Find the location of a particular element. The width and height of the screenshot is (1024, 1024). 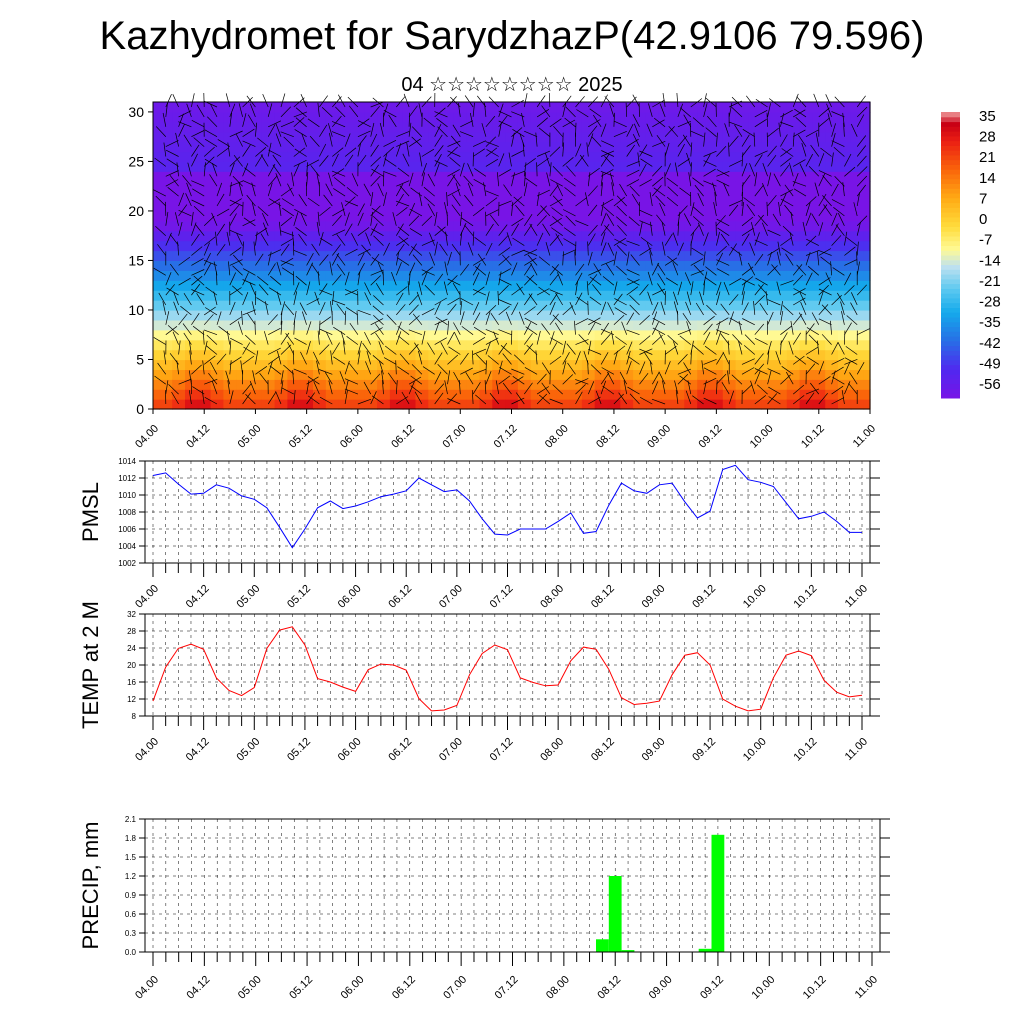

y-axis-label: PMSL is located at coordinates (90, 512).